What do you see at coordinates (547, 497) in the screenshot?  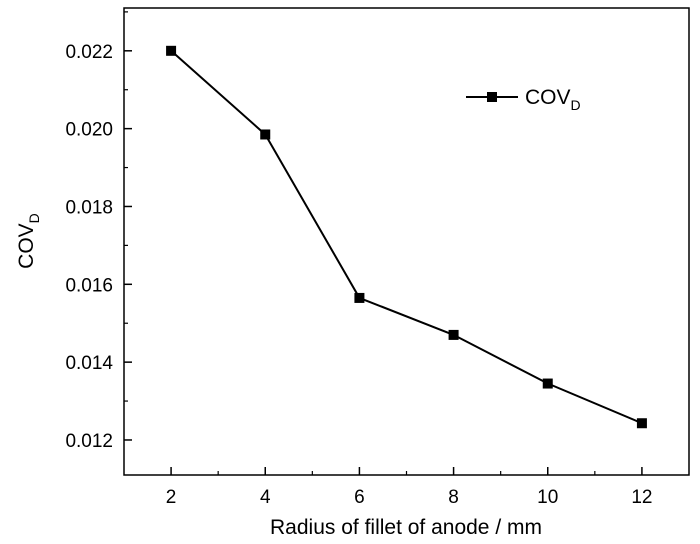 I see `x-tick-label: 10` at bounding box center [547, 497].